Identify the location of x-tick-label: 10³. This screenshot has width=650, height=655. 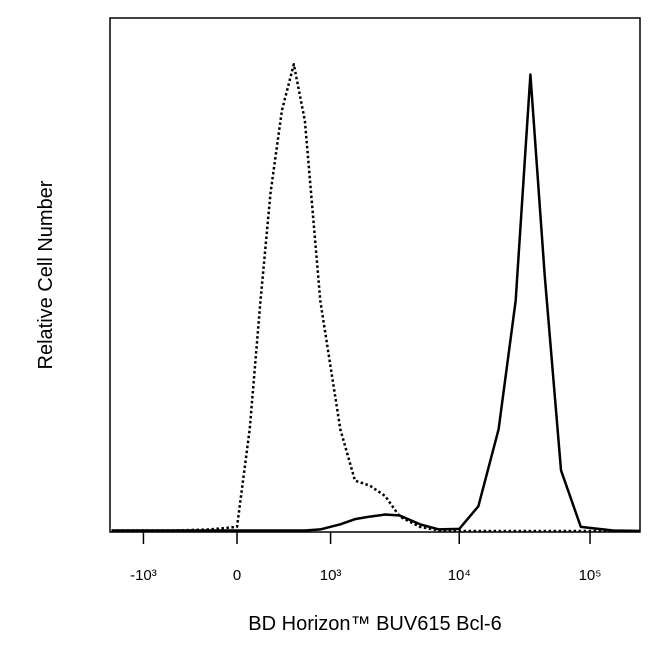
(331, 575).